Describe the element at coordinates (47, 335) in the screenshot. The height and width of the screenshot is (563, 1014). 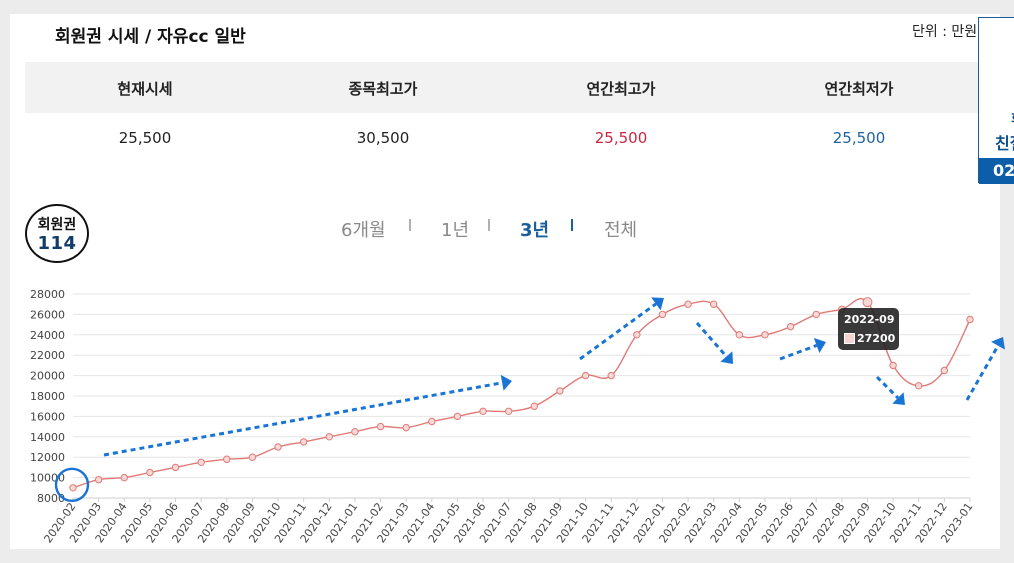
I see `y-tick-label: 24000` at that location.